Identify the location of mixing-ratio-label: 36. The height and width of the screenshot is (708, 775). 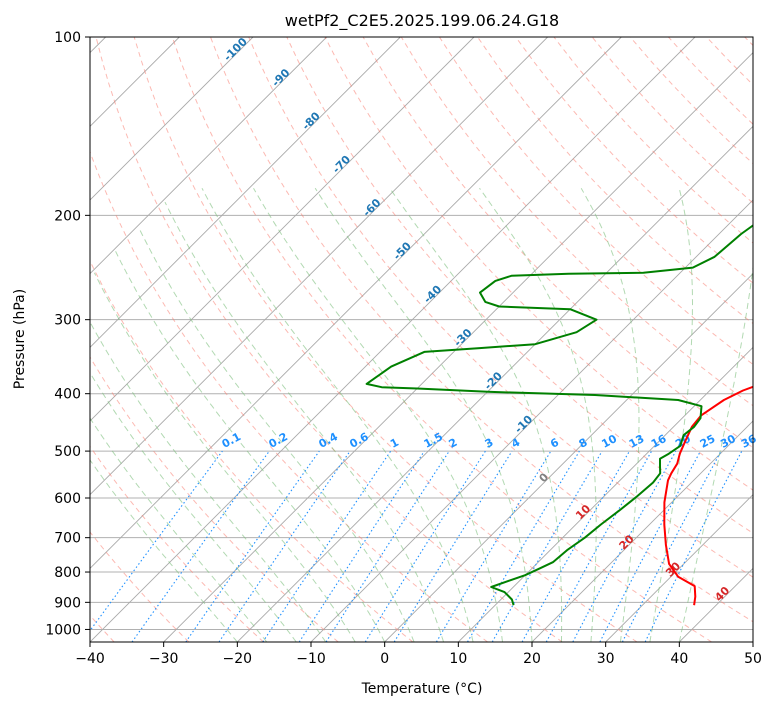
(749, 441).